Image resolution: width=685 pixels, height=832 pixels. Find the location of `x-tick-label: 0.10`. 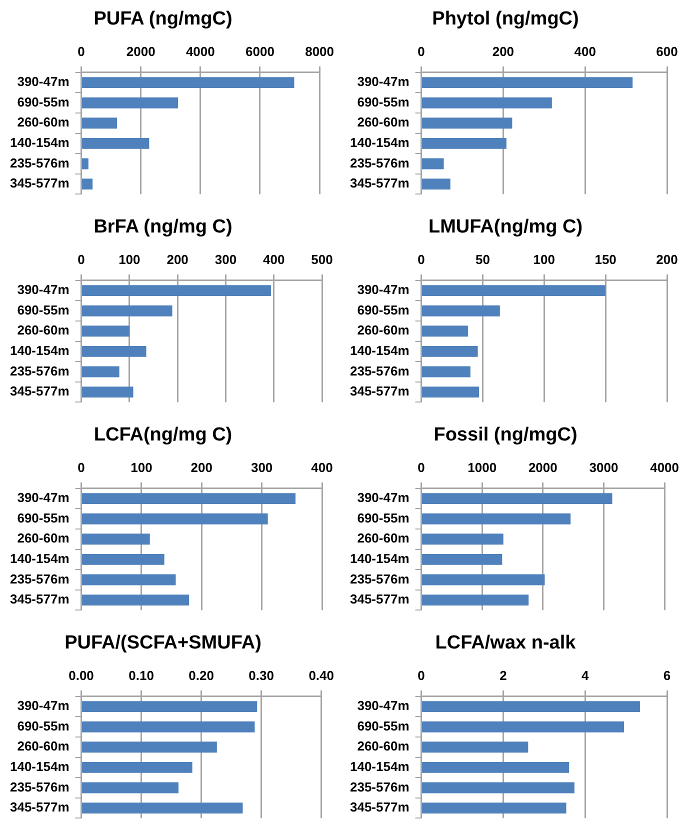

x-tick-label: 0.10 is located at coordinates (141, 676).